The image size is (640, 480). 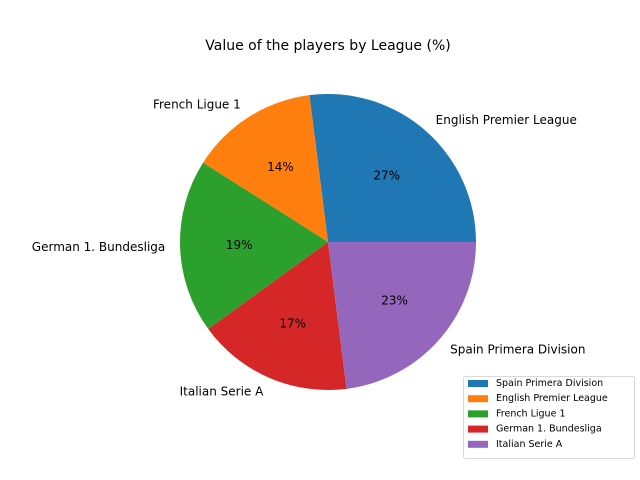 What do you see at coordinates (280, 167) in the screenshot?
I see `slice-percent-french-ligue-1: 14%` at bounding box center [280, 167].